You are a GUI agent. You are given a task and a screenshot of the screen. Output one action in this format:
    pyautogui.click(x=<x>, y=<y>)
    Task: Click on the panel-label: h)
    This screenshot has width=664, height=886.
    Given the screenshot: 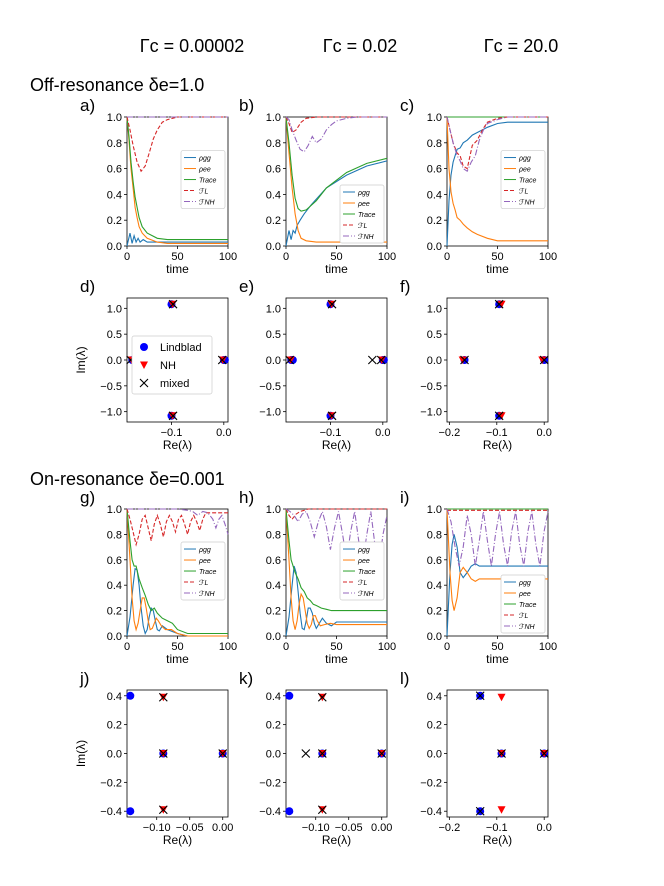 What is the action you would take?
    pyautogui.click(x=246, y=497)
    